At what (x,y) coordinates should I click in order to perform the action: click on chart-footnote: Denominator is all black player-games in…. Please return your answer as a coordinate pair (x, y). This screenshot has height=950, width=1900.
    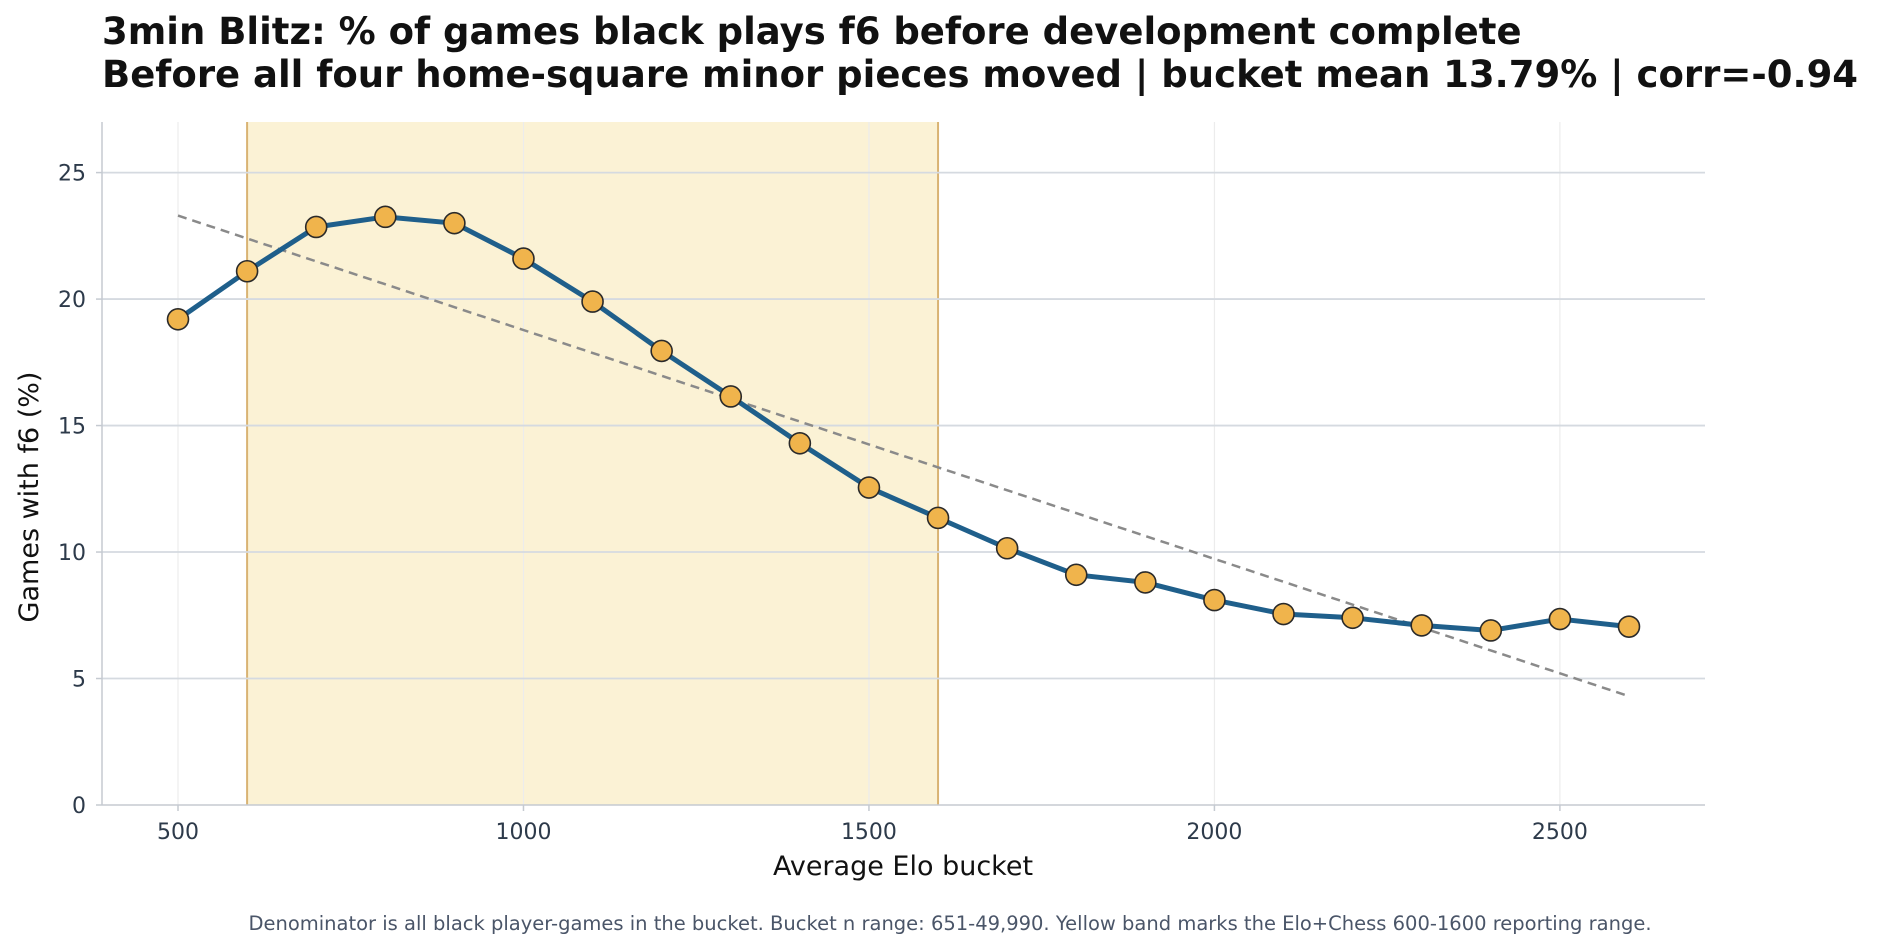
    Looking at the image, I should click on (950, 923).